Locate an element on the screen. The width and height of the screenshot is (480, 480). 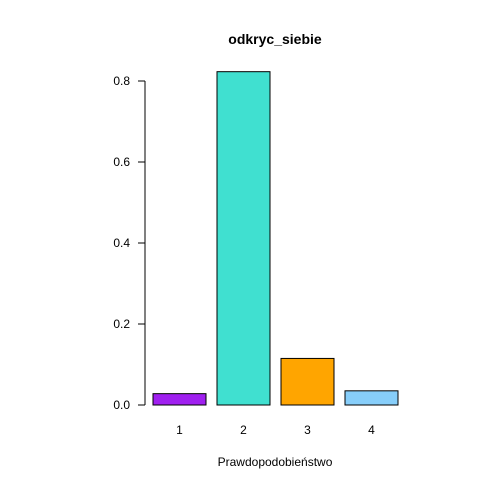
y-tick-label: 0.2 is located at coordinates (121, 324).